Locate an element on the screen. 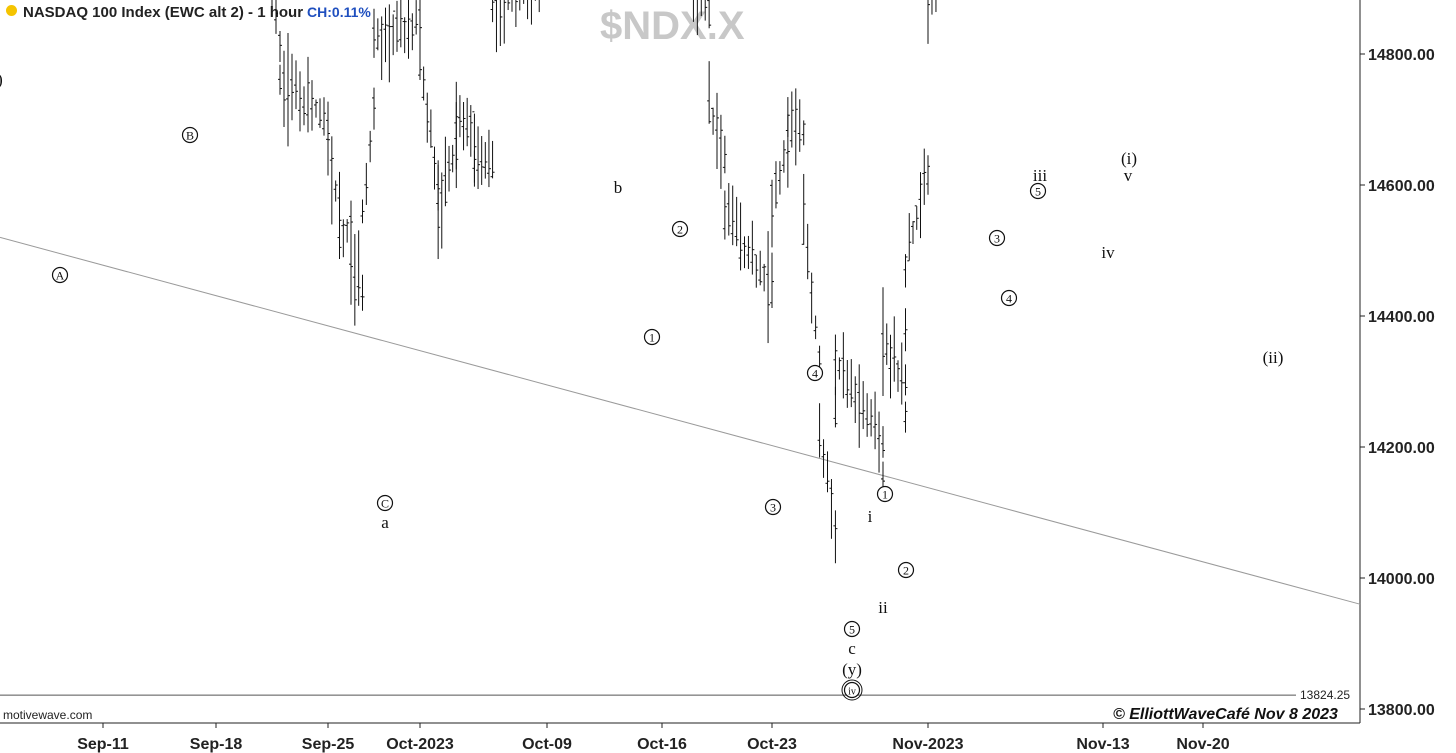  time-tick-label: Oct-23 is located at coordinates (772, 744).